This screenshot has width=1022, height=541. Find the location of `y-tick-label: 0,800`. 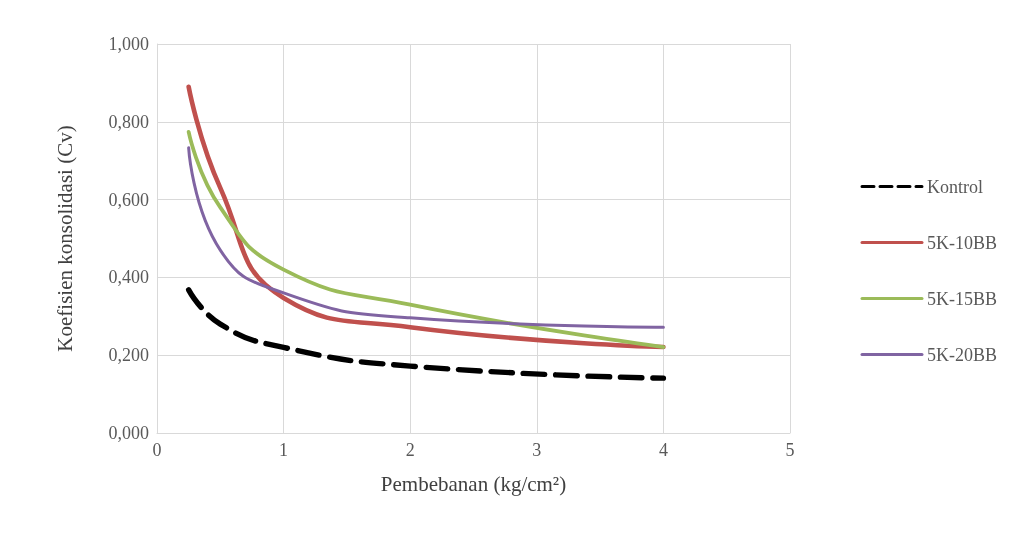

y-tick-label: 0,800 is located at coordinates (128, 121).